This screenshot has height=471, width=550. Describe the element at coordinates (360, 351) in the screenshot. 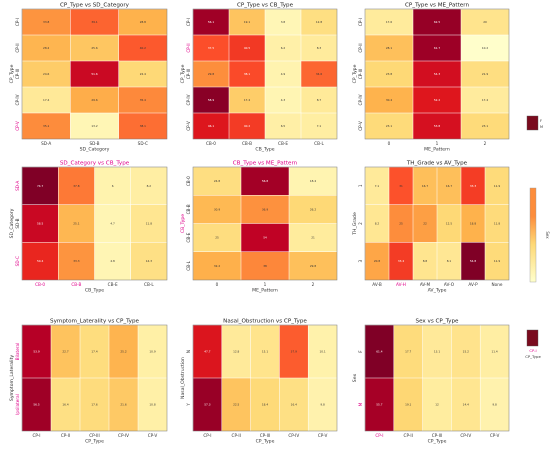

I see `y-tick-label: F` at that location.